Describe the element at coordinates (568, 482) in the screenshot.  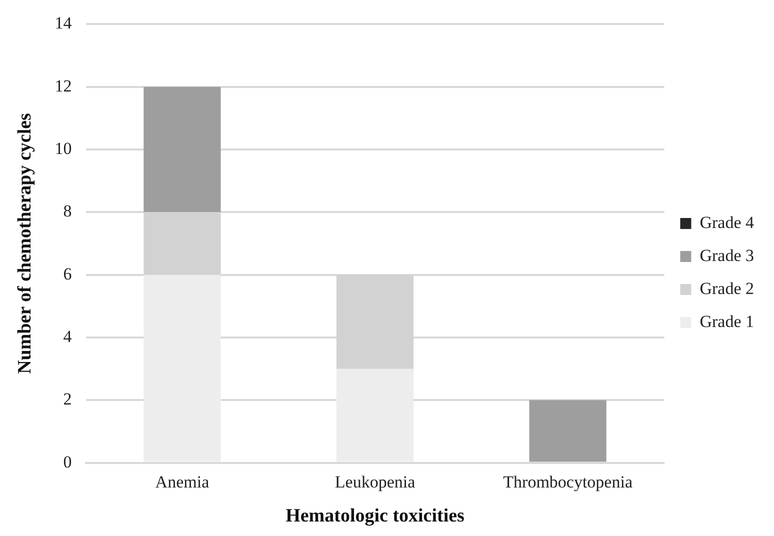
I see `x-tick-label: Thrombocytopenia` at that location.